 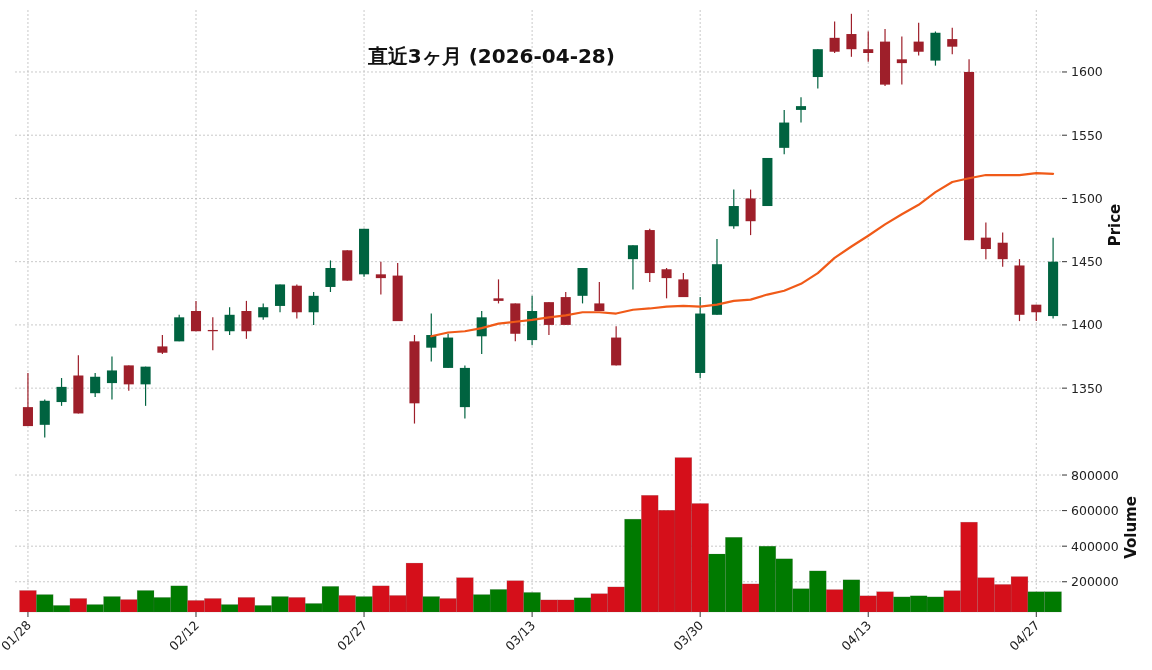 I want to click on y-tick-label: 1400, so click(x=1087, y=325).